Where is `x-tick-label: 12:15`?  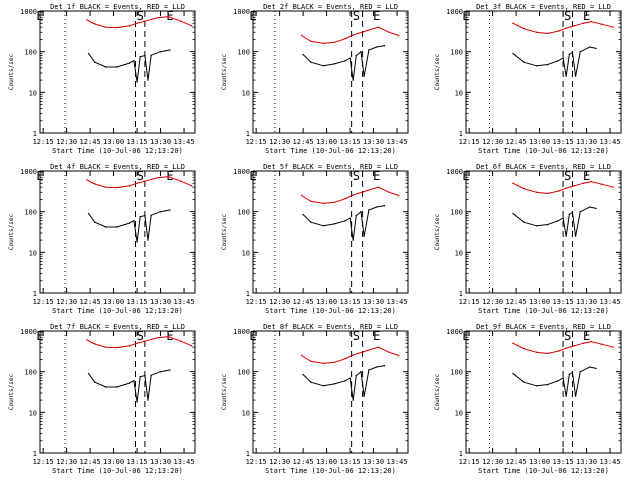 x-tick-label: 12:15 is located at coordinates (469, 302).